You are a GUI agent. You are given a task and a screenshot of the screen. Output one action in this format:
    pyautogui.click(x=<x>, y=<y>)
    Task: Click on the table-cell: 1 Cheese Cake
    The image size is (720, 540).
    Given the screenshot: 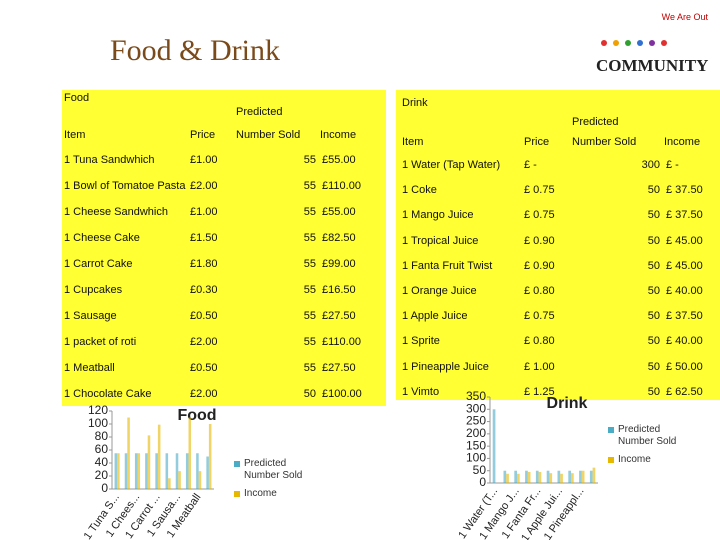 What is the action you would take?
    pyautogui.click(x=102, y=238)
    